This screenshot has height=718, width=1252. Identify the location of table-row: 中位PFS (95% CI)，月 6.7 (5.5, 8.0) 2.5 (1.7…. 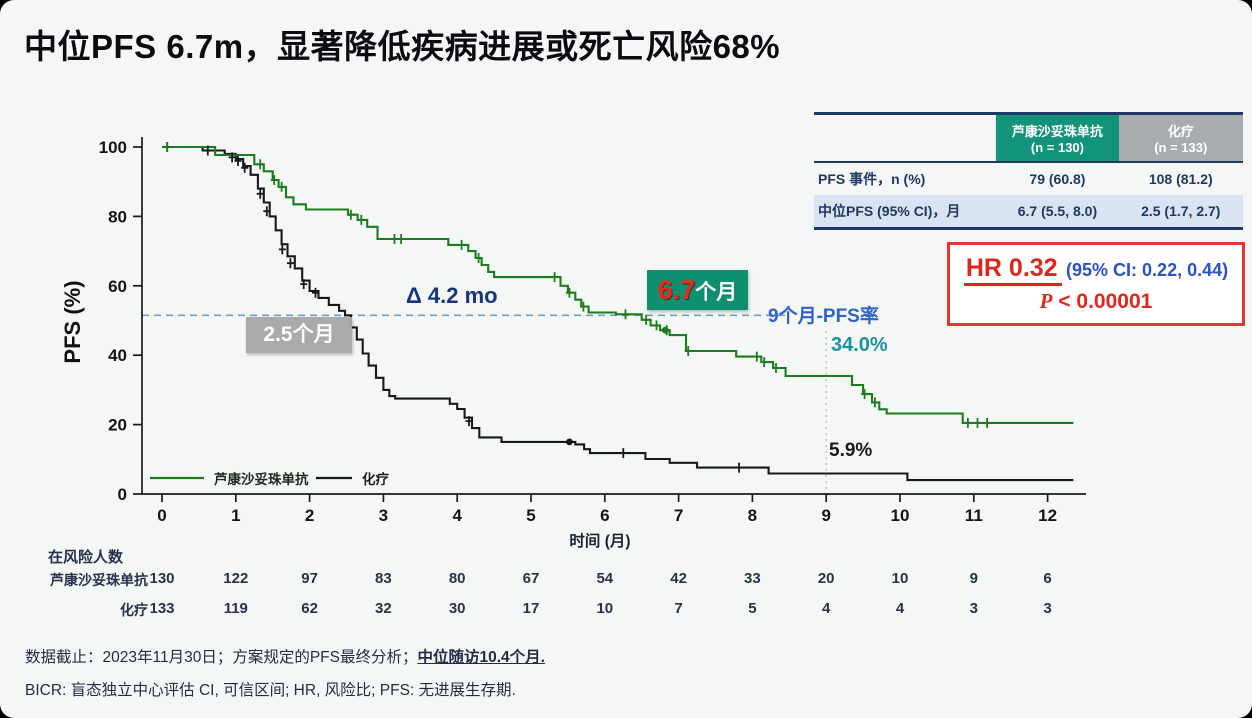
(1028, 211).